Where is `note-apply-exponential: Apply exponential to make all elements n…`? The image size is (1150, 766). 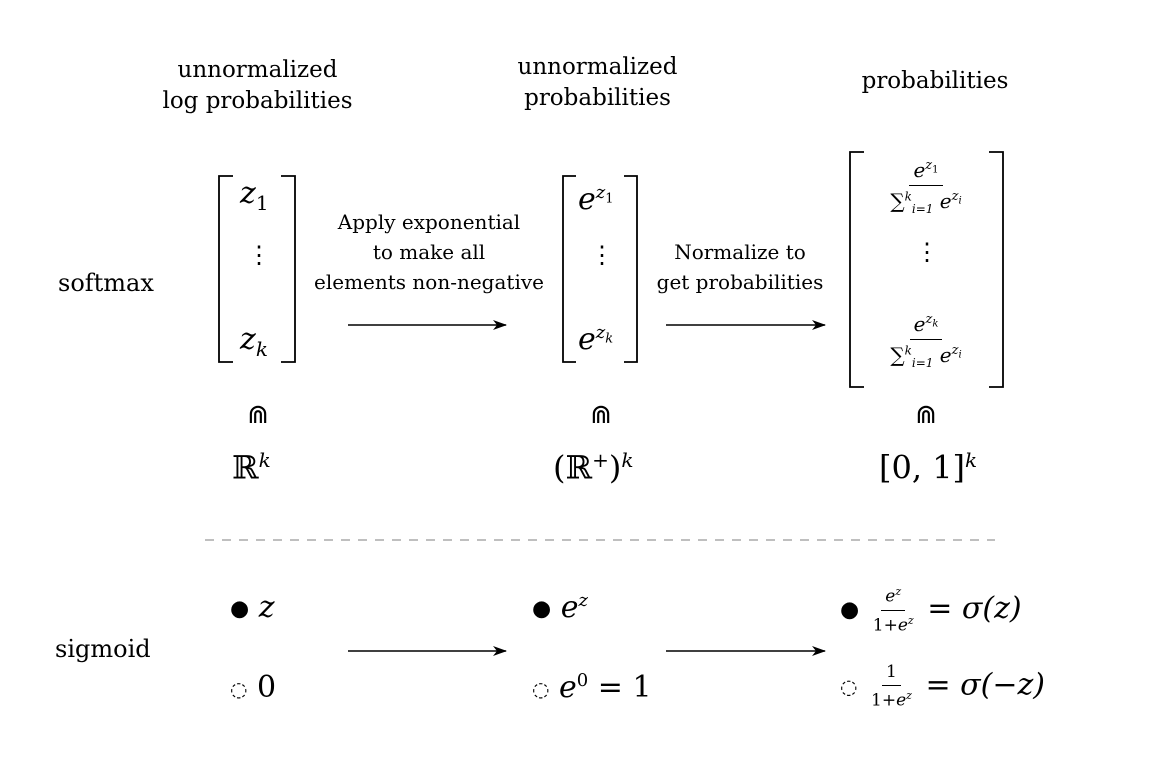 note-apply-exponential: Apply exponential to make all elements n… is located at coordinates (429, 252).